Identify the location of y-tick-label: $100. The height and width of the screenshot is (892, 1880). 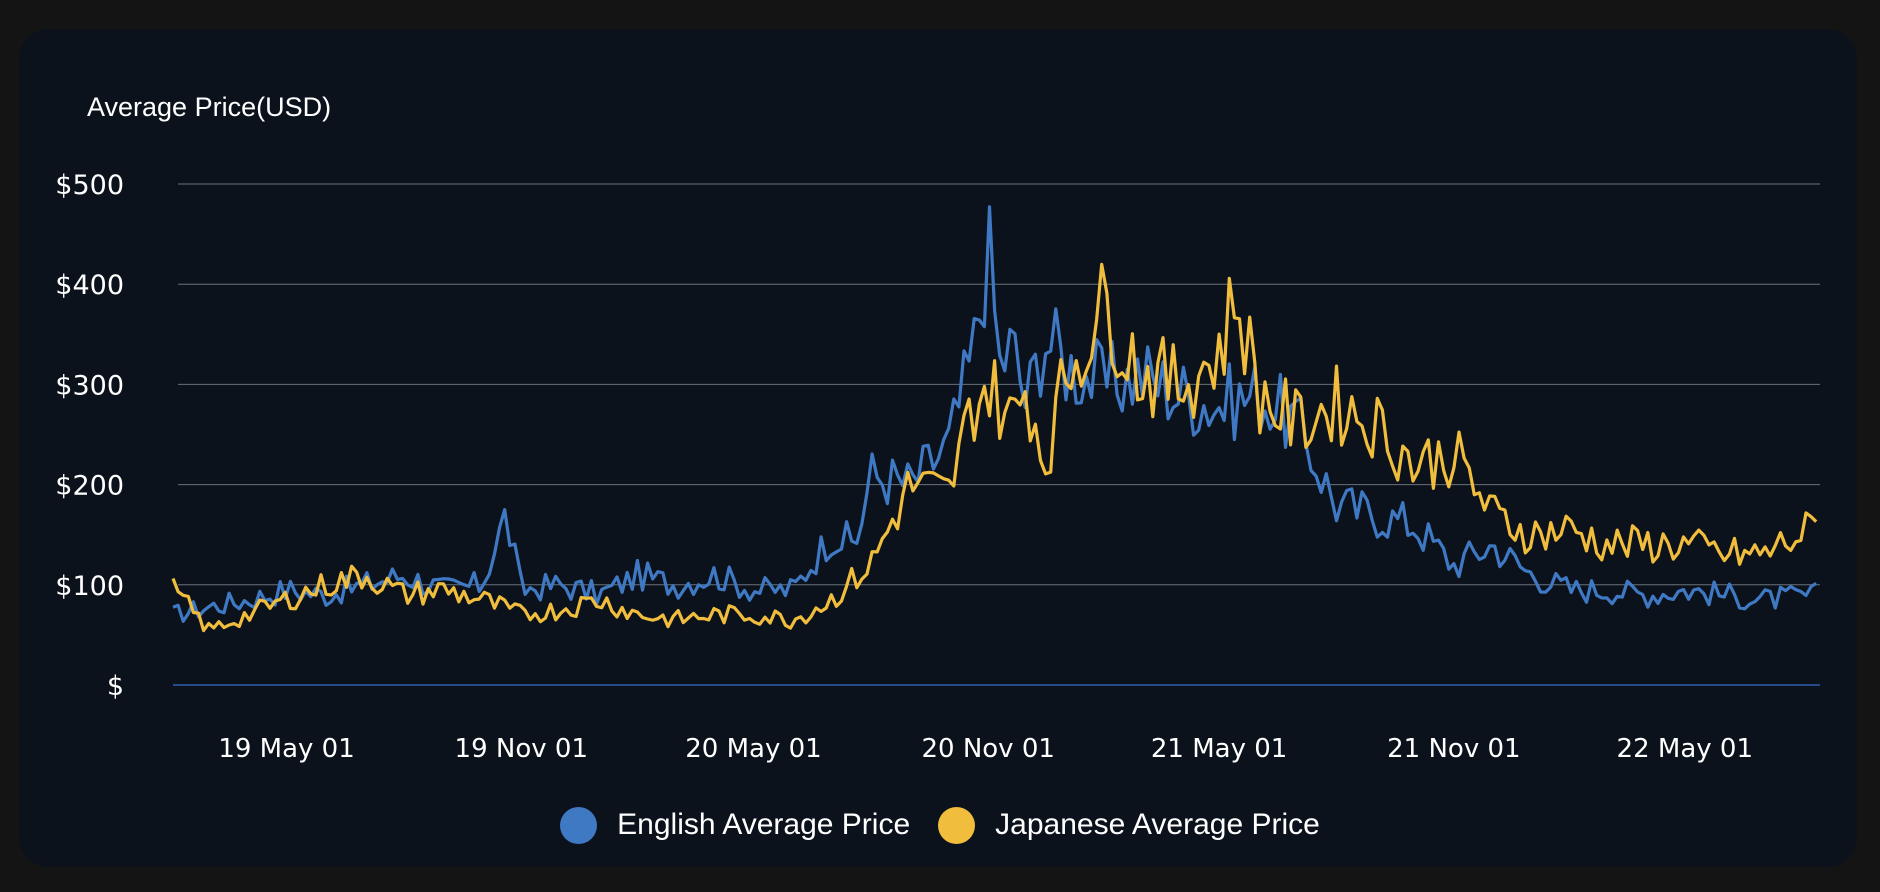
(89, 586).